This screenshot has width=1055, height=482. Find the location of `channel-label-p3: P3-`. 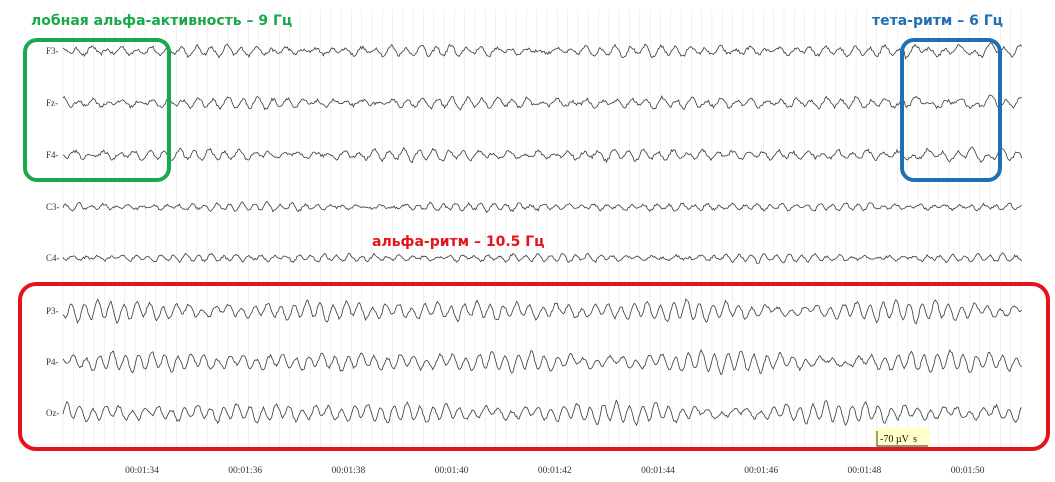

channel-label-p3: P3- is located at coordinates (52, 311).